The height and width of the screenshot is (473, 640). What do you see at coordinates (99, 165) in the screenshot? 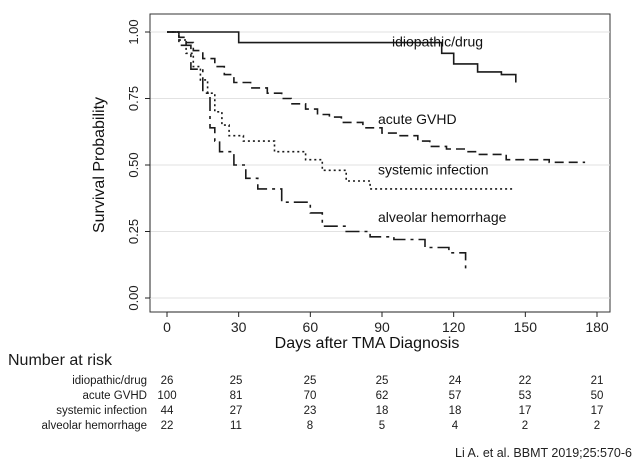
I see `y-axis-label: Survival Probability` at bounding box center [99, 165].